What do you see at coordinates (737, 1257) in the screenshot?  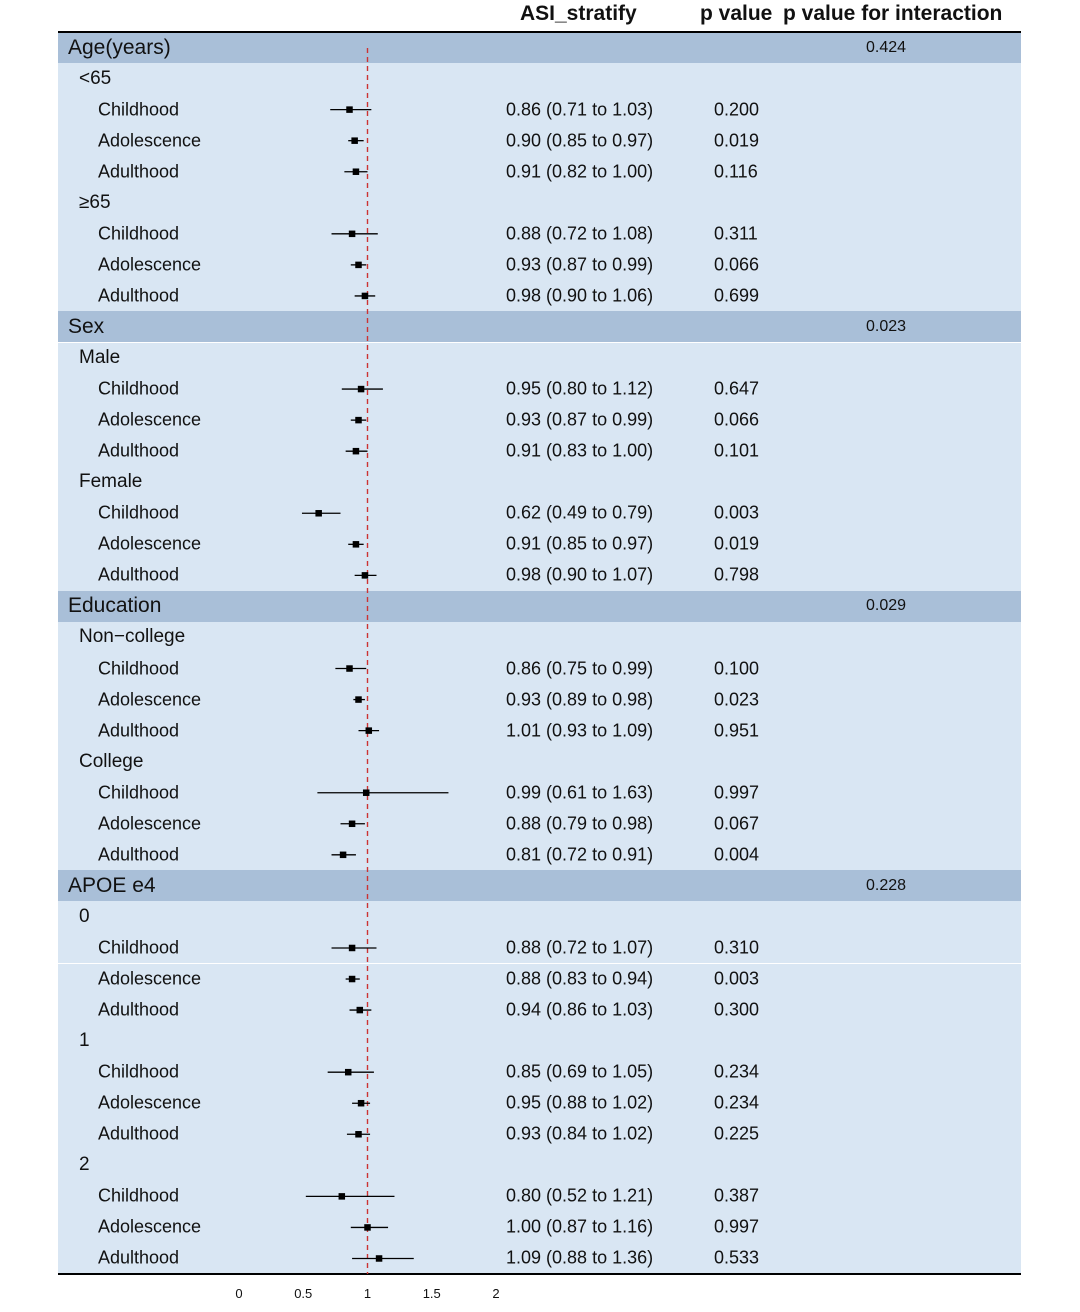 I see `p-value: 0.533` at bounding box center [737, 1257].